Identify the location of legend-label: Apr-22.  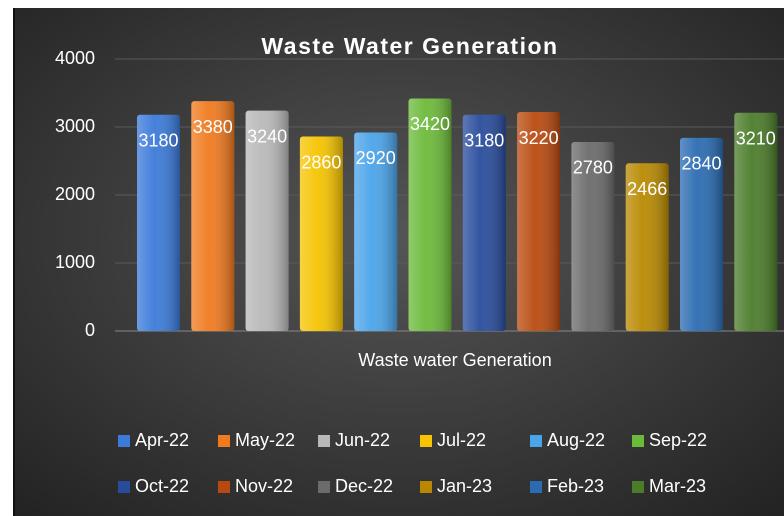
(162, 440).